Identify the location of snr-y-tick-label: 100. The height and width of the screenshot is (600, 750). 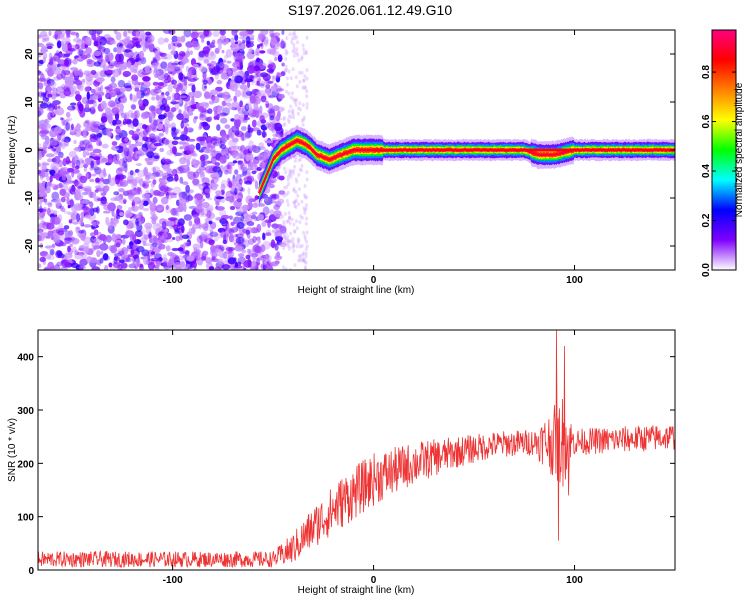
(25, 518).